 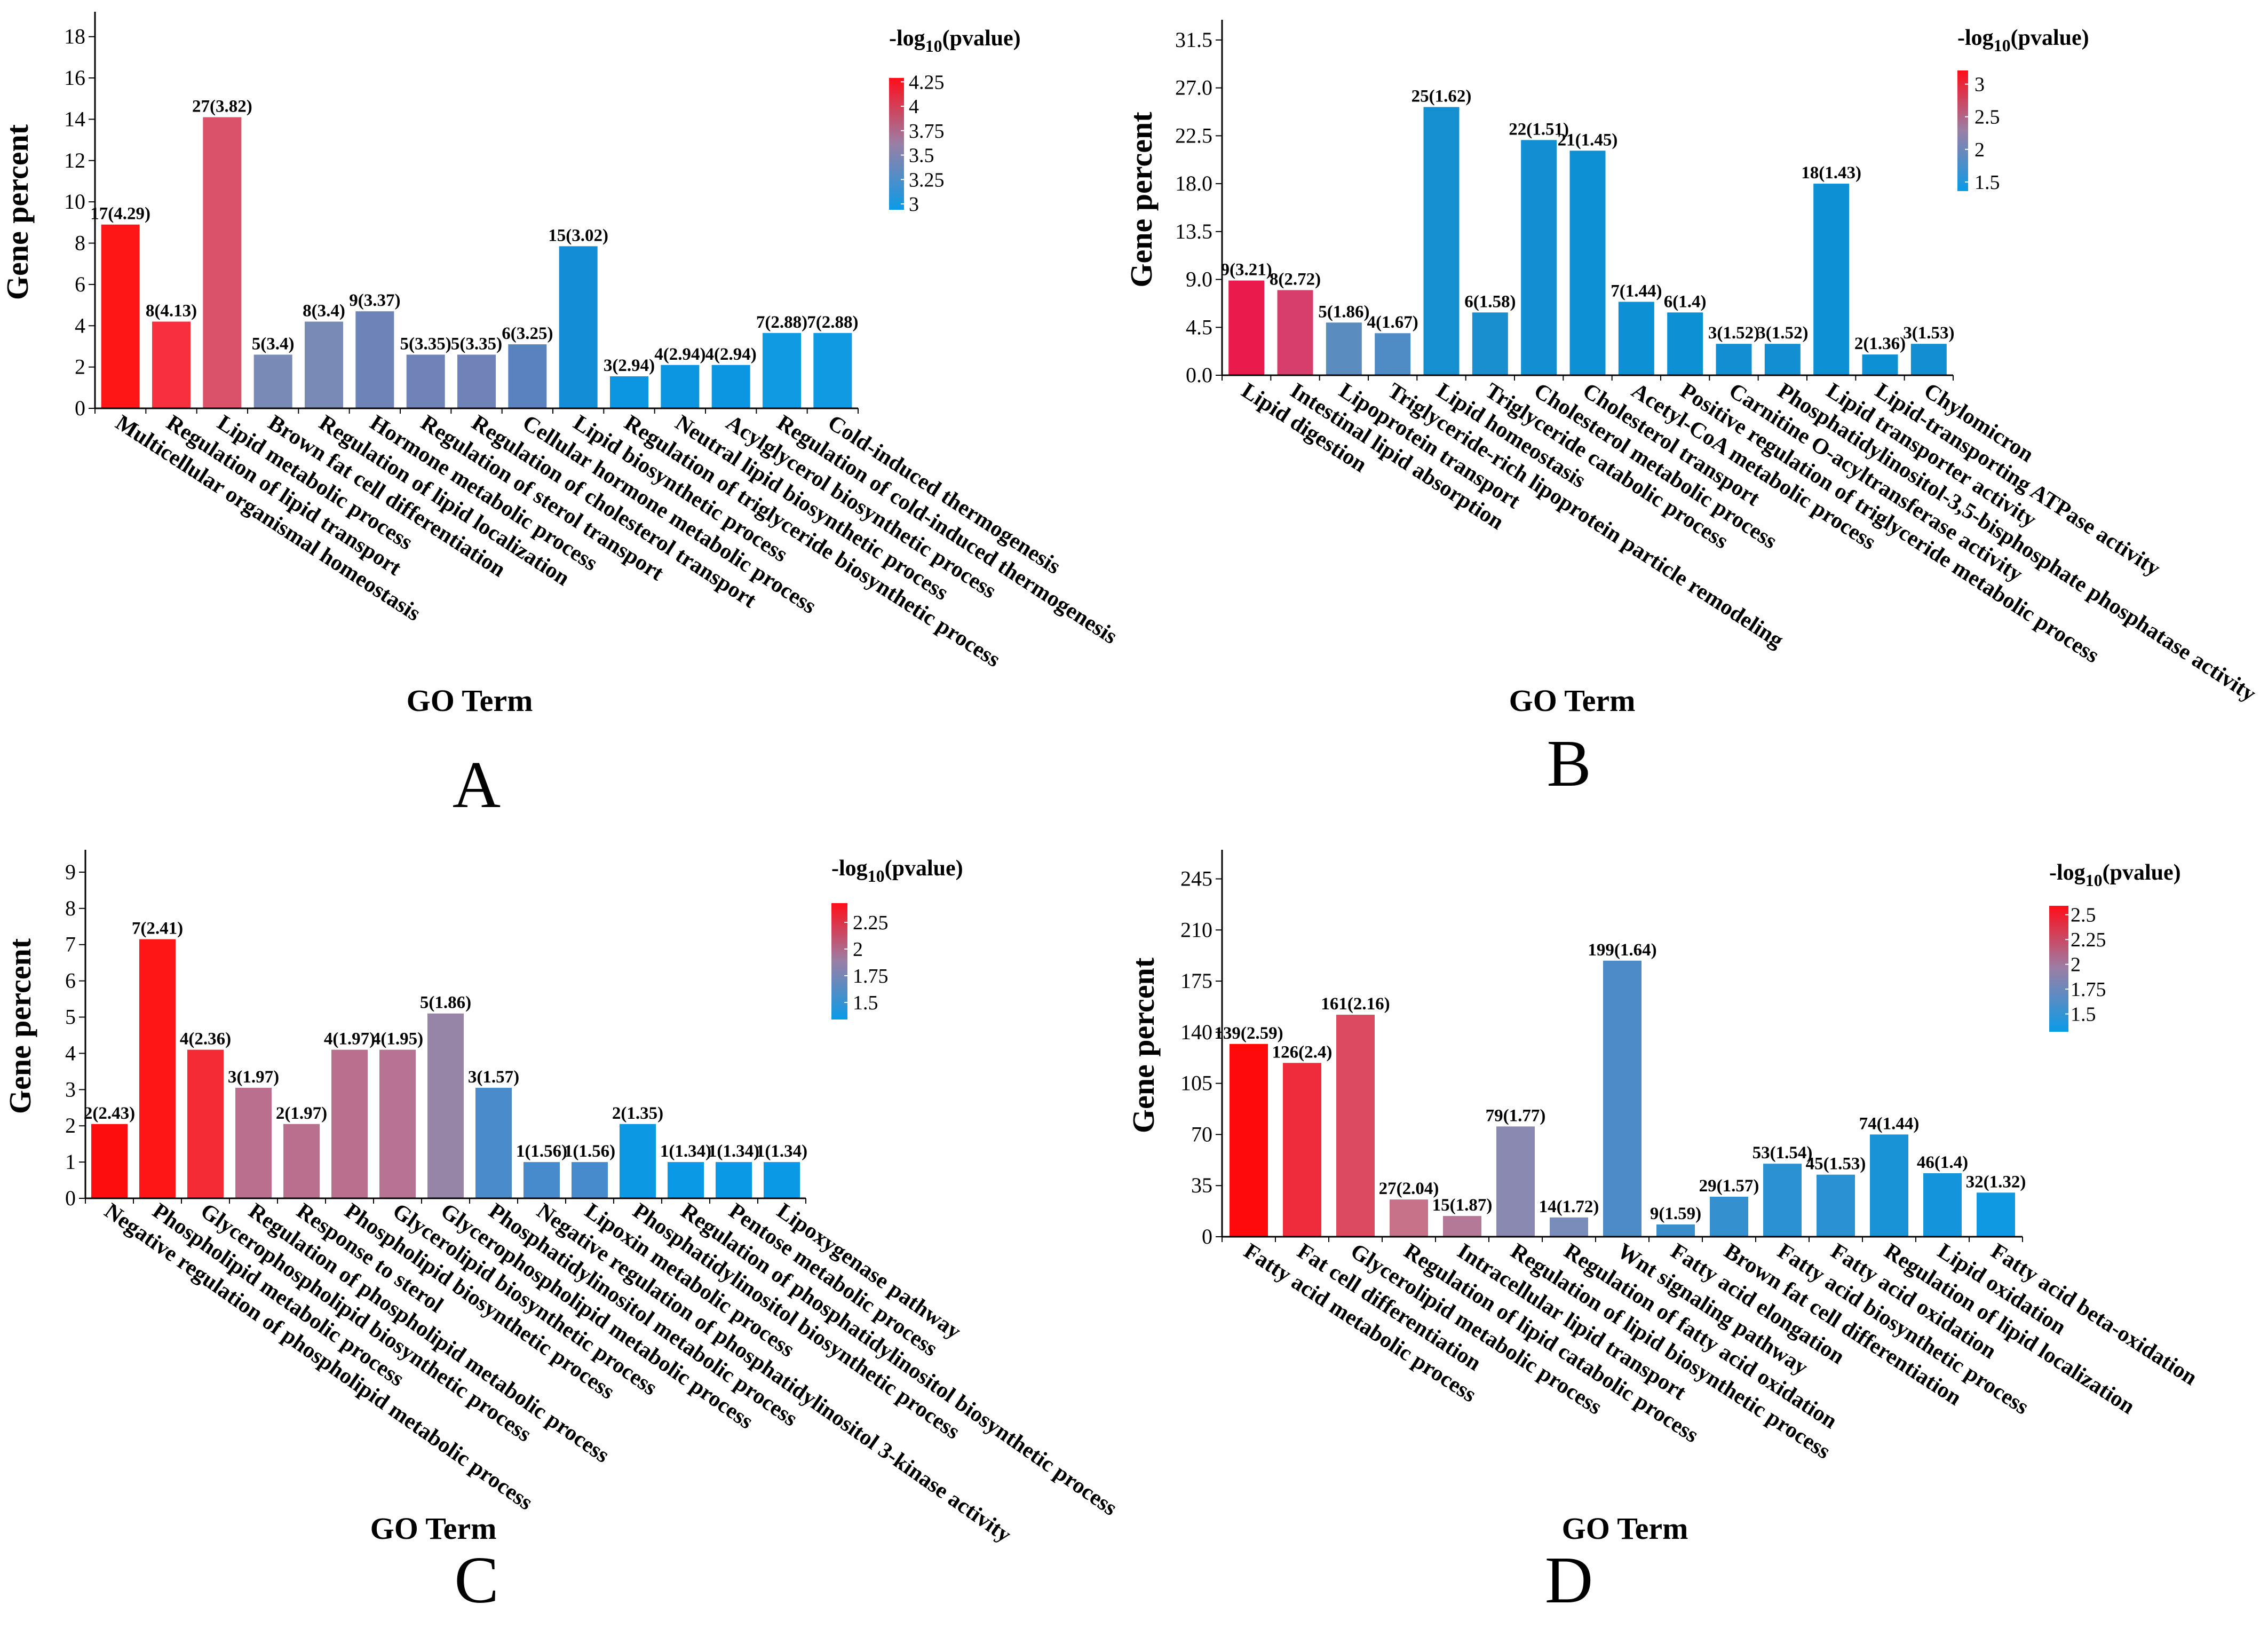 I want to click on legend-tick-label: 1.75, so click(x=2088, y=989).